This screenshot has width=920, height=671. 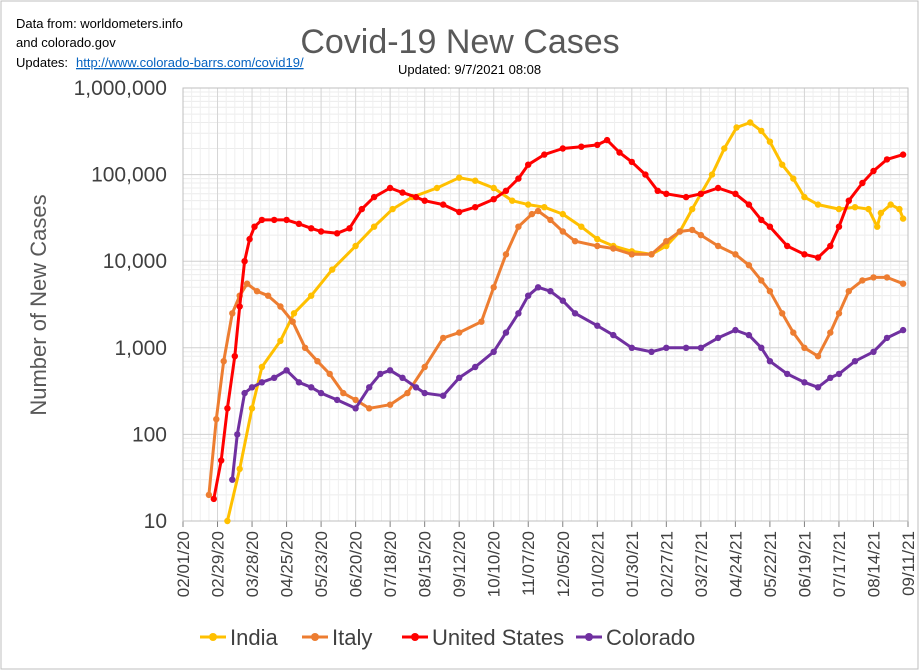 What do you see at coordinates (804, 564) in the screenshot?
I see `x-tick-label: 06/19/21` at bounding box center [804, 564].